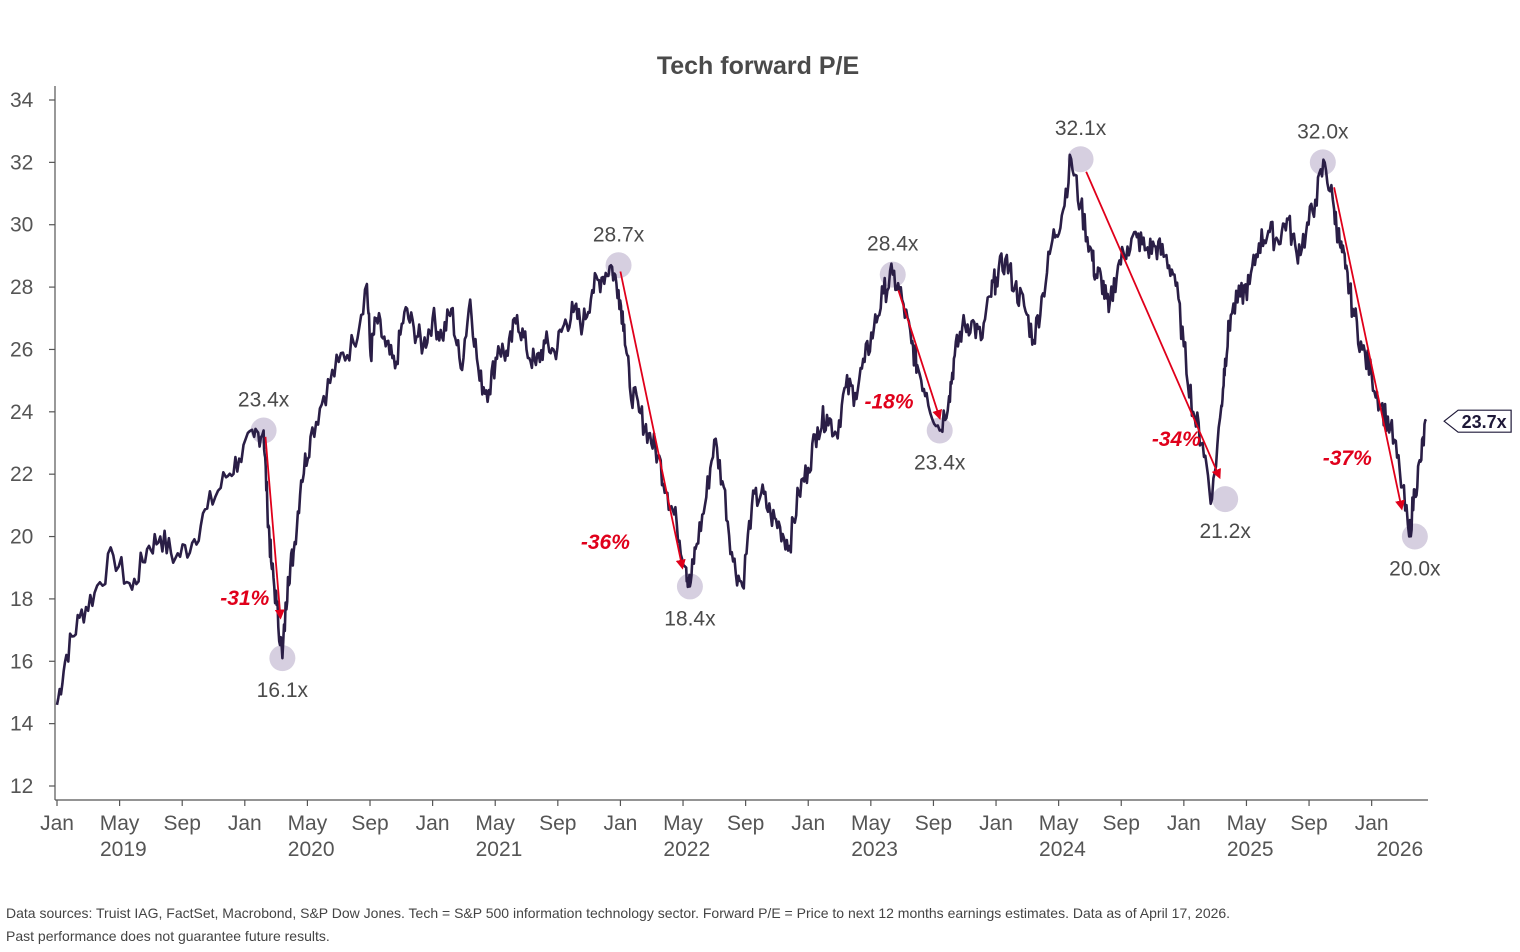 Image resolution: width=1520 pixels, height=952 pixels. I want to click on x-year-label: 2024, so click(1062, 849).